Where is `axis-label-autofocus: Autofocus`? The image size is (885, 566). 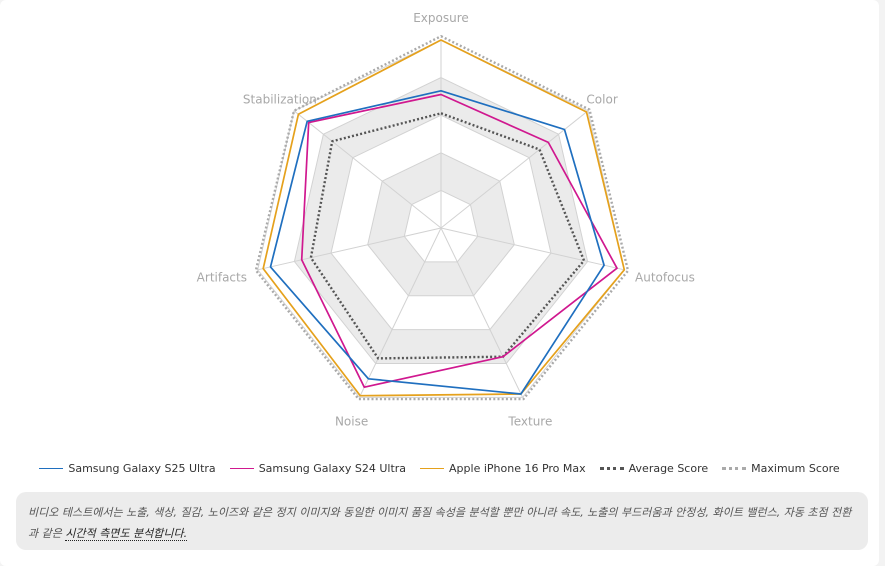 axis-label-autofocus: Autofocus is located at coordinates (665, 277).